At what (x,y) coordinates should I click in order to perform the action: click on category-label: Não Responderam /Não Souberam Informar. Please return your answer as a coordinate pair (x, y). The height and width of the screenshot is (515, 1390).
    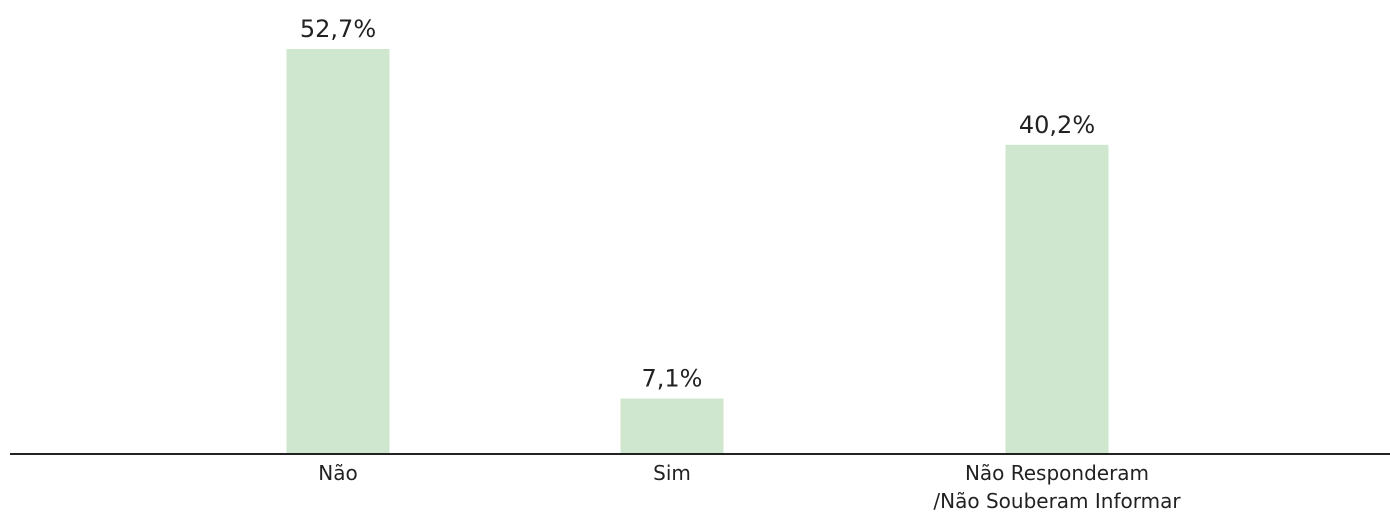
    Looking at the image, I should click on (1057, 487).